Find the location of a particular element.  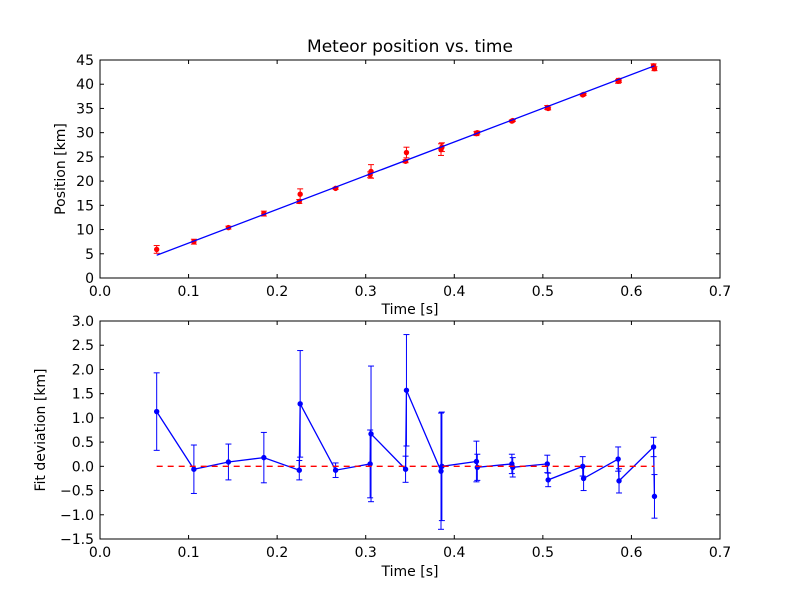

y-tick-label: 15 is located at coordinates (85, 206).